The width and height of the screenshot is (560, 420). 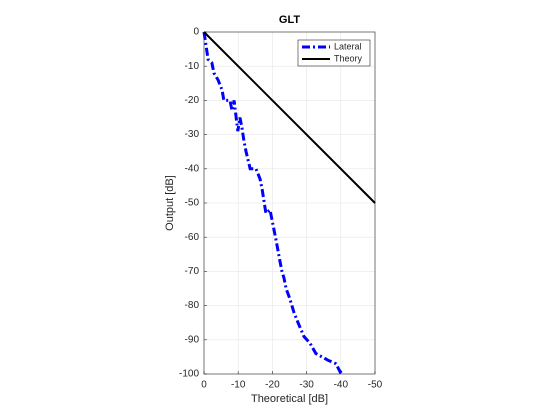 What do you see at coordinates (192, 203) in the screenshot?
I see `y-tick-label: -50` at bounding box center [192, 203].